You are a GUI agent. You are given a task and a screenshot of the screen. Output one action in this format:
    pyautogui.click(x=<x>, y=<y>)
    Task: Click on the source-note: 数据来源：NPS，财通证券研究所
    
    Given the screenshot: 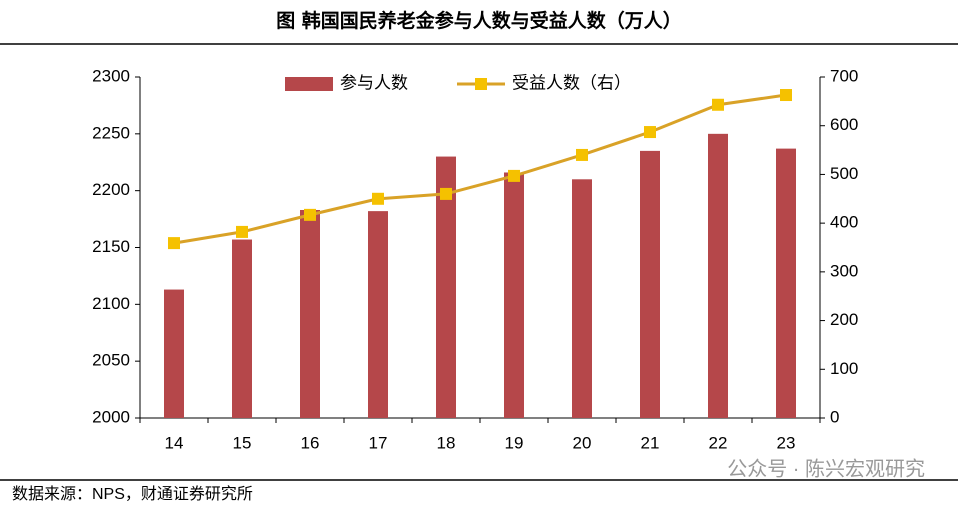 What is the action you would take?
    pyautogui.click(x=132, y=494)
    